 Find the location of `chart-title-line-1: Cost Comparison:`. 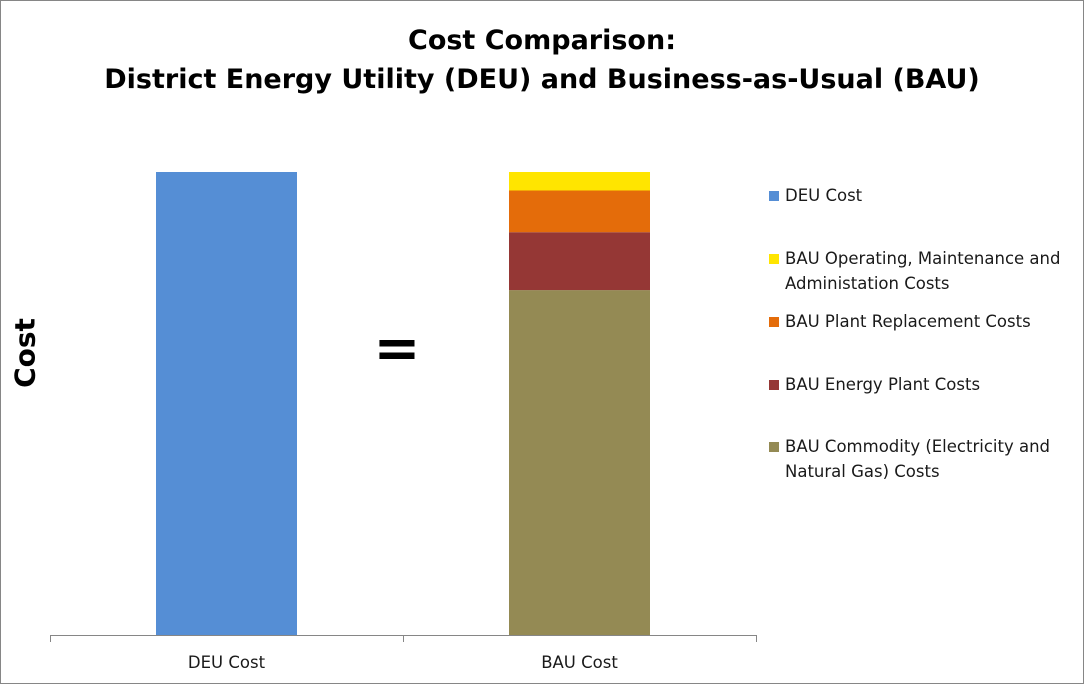

chart-title-line-1: Cost Comparison: is located at coordinates (542, 40).